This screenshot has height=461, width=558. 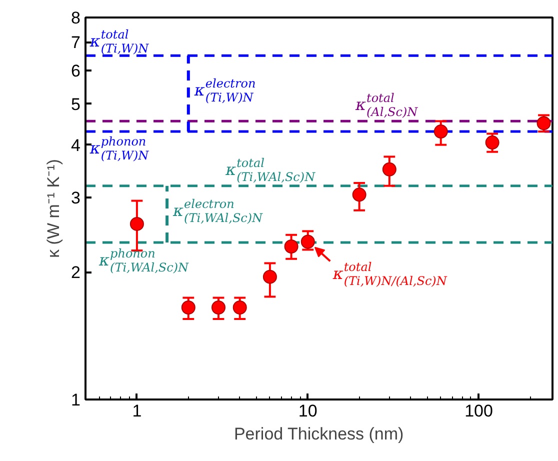 I want to click on y-tick-label: 7, so click(x=76, y=42).